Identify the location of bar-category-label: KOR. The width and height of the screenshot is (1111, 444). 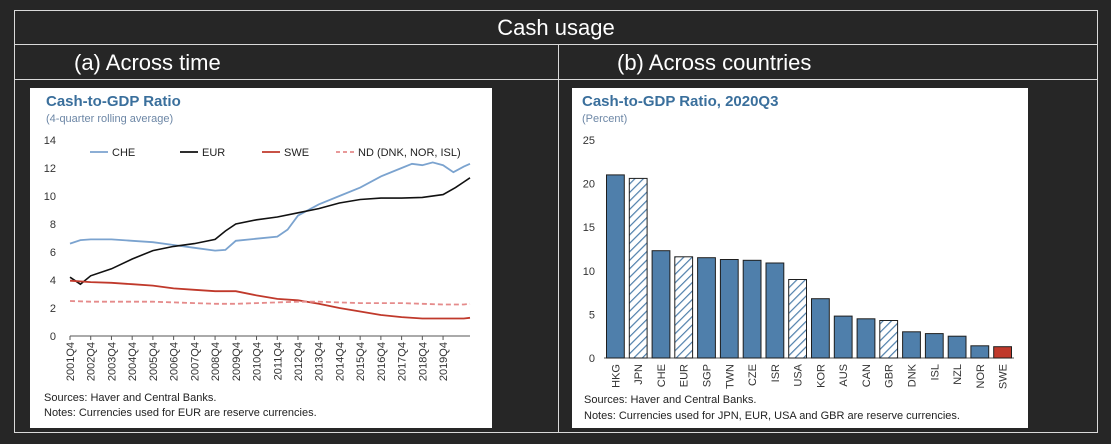
(821, 376).